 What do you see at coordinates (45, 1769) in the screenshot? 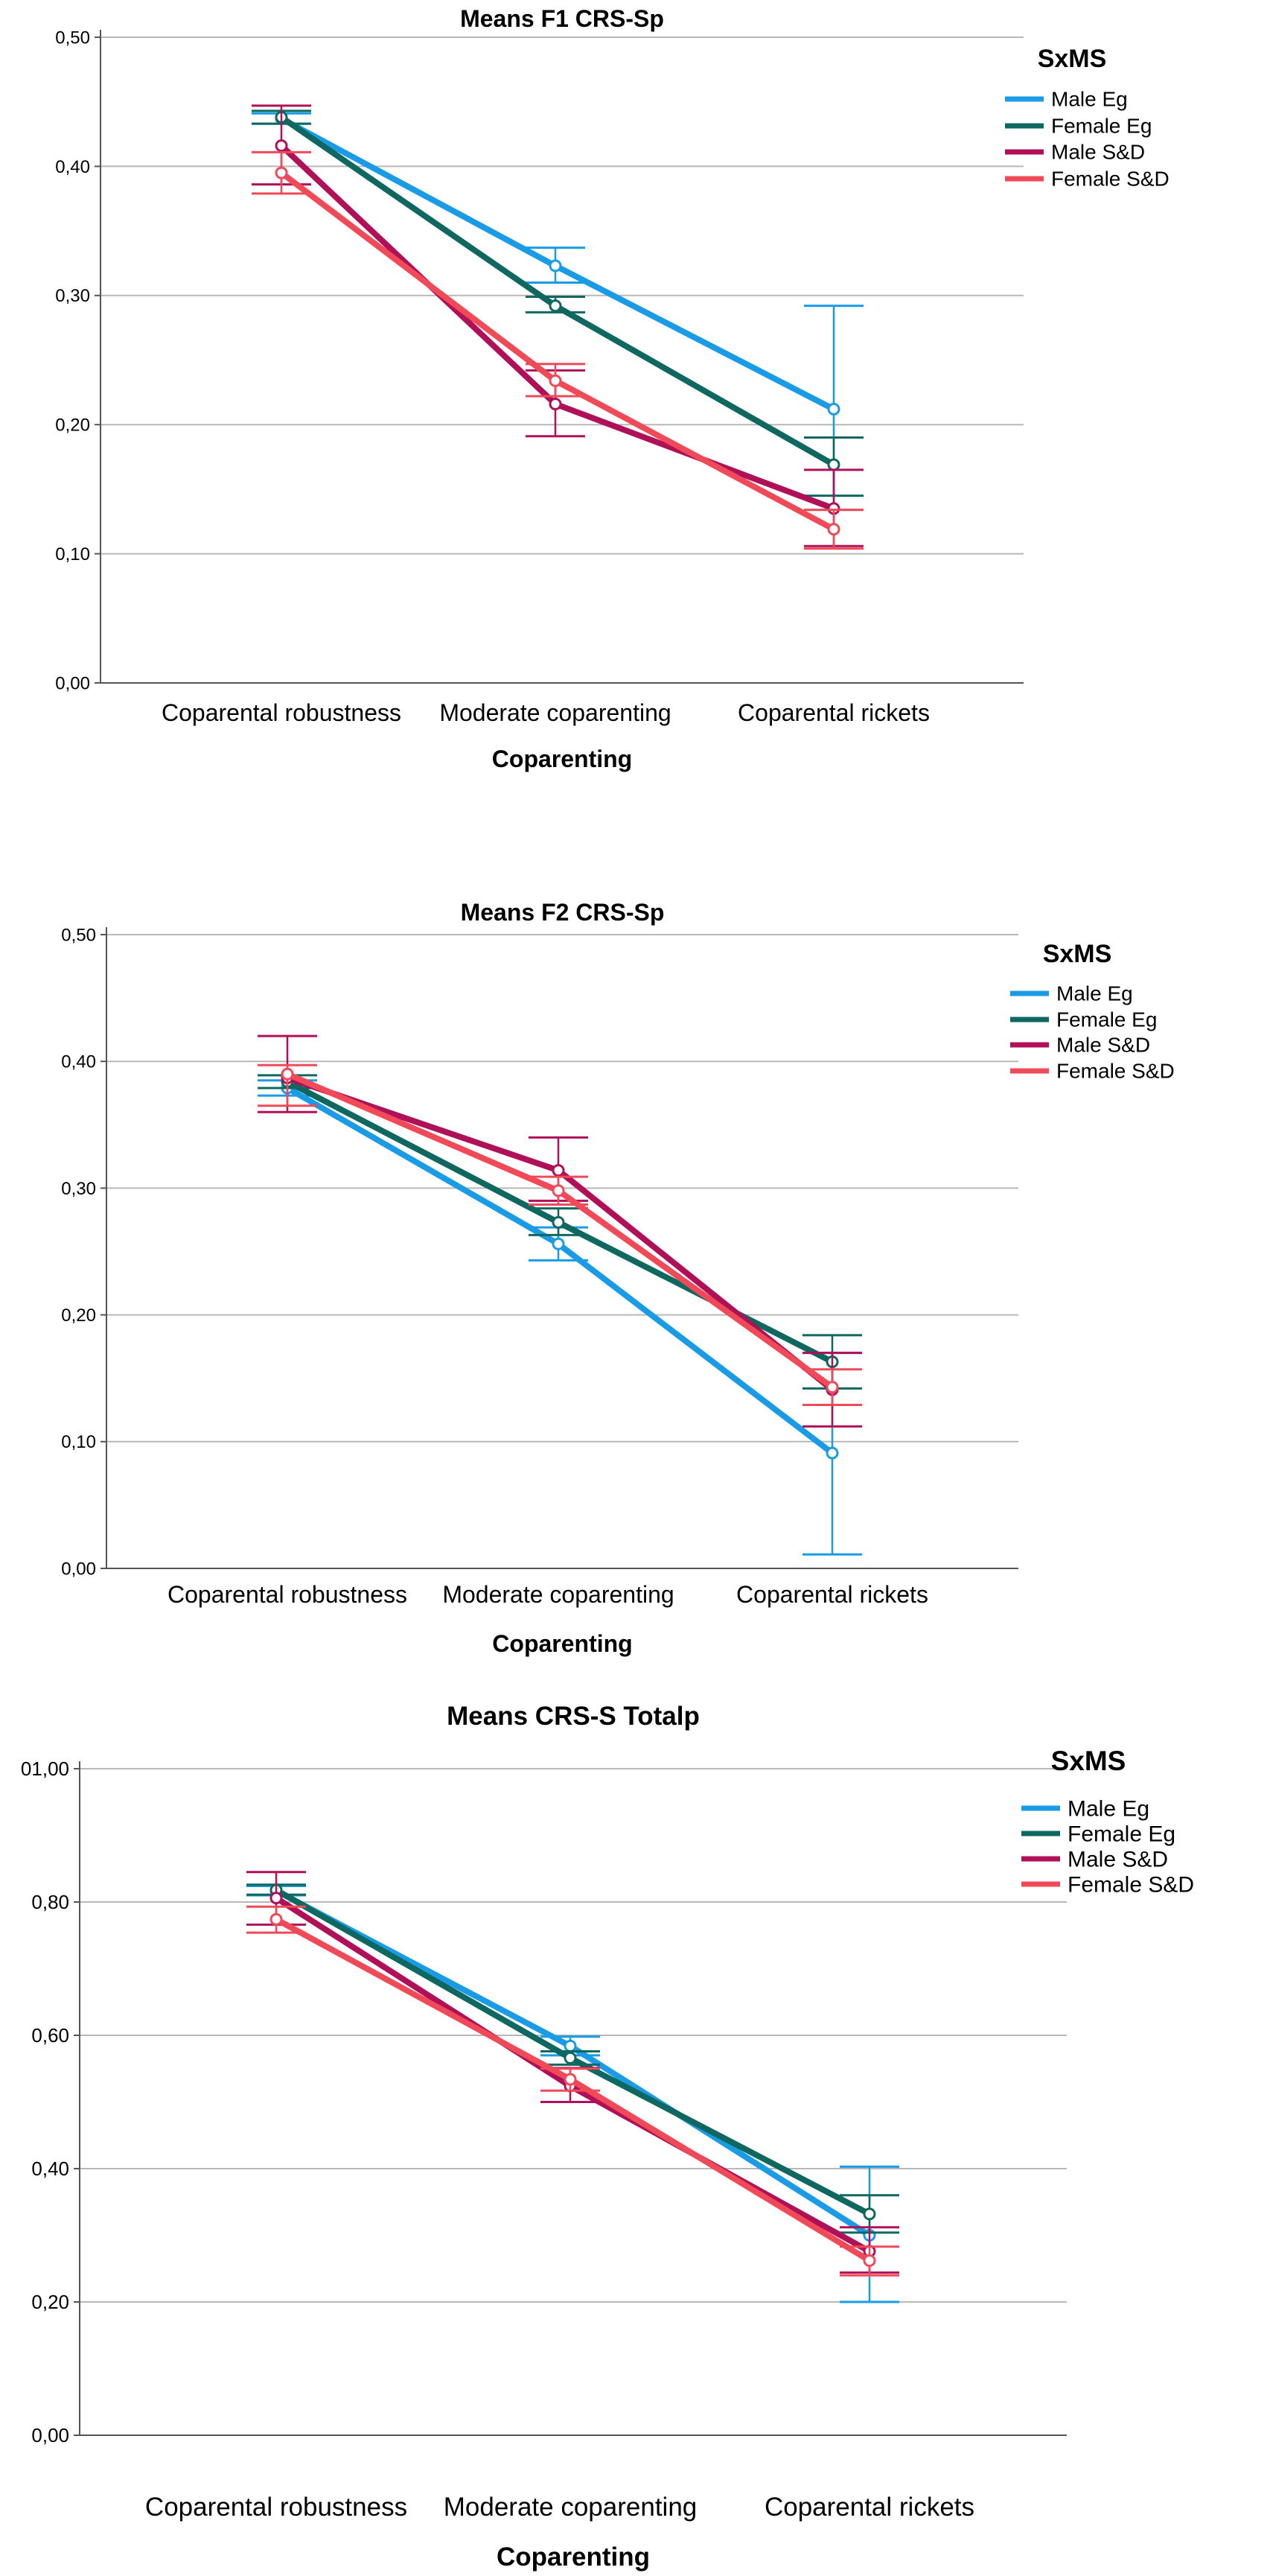
I see `y-tick-label: 01,00` at bounding box center [45, 1769].